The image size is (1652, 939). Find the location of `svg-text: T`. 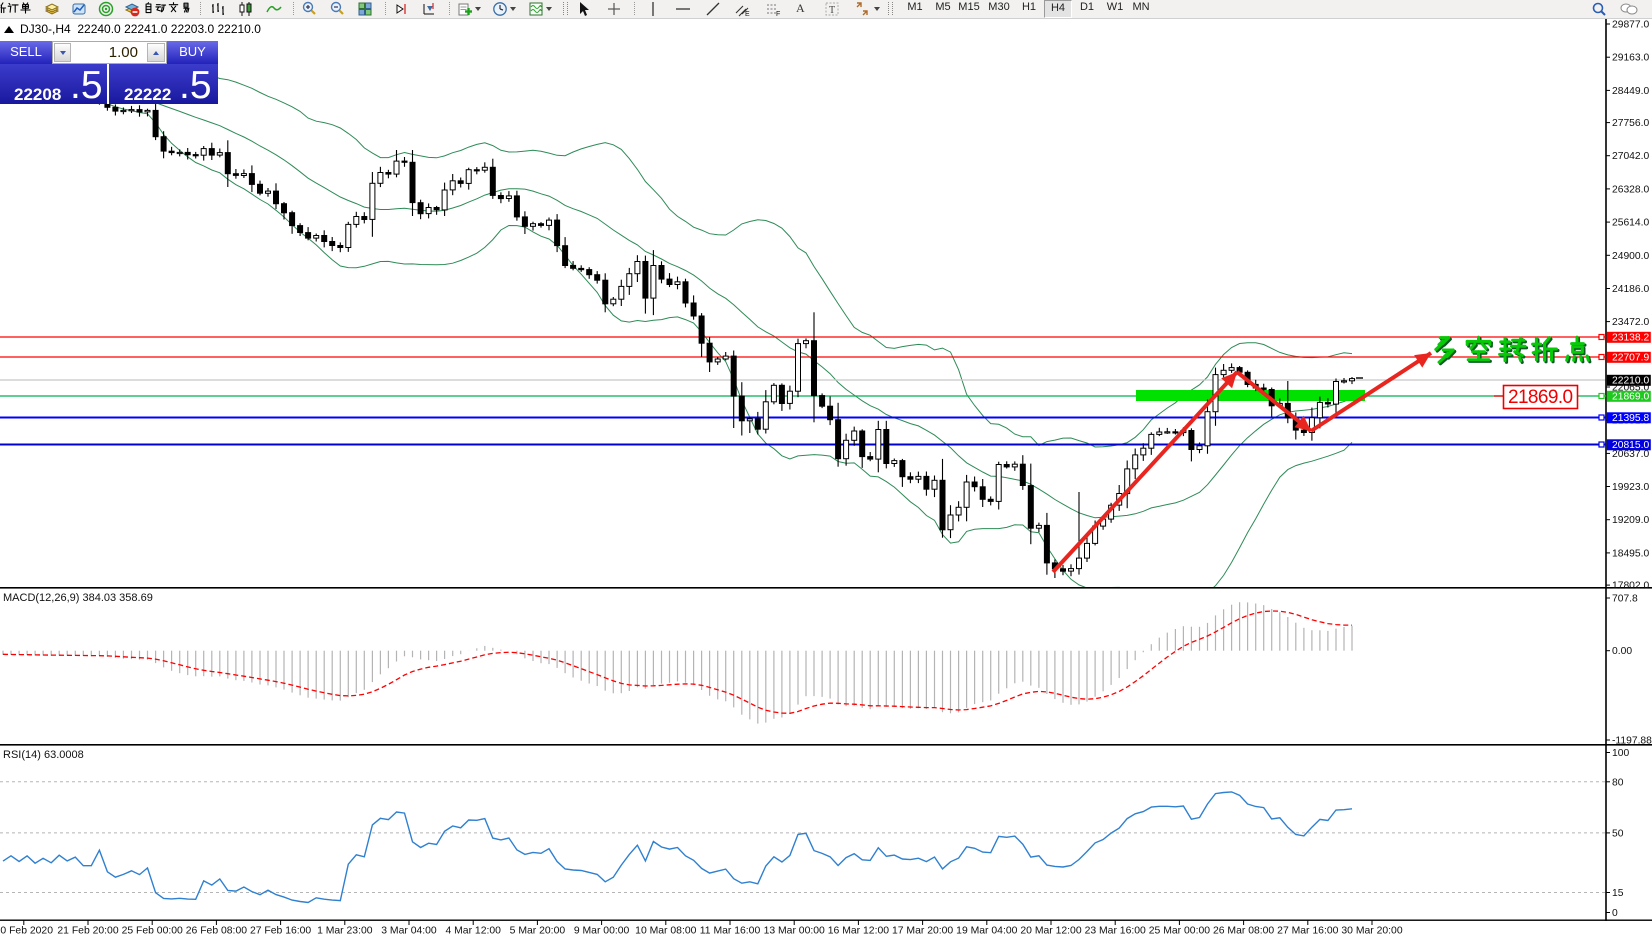

svg-text: T is located at coordinates (832, 10).